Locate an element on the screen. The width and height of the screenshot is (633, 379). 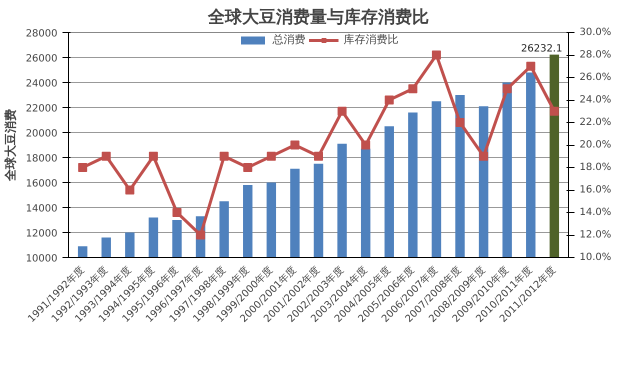
y-tick-label: 28000 is located at coordinates (42, 34).